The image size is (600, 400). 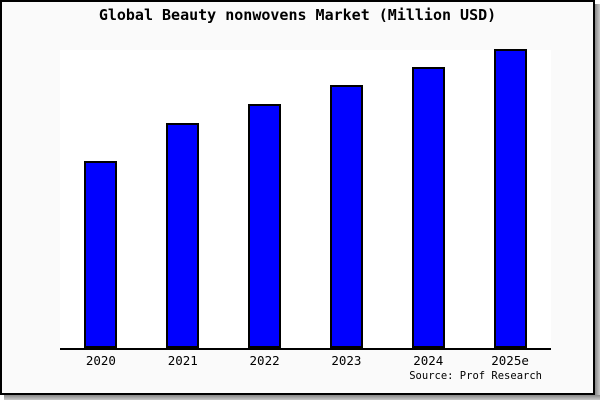 What do you see at coordinates (302, 397) in the screenshot?
I see `drop-shadow-bottom` at bounding box center [302, 397].